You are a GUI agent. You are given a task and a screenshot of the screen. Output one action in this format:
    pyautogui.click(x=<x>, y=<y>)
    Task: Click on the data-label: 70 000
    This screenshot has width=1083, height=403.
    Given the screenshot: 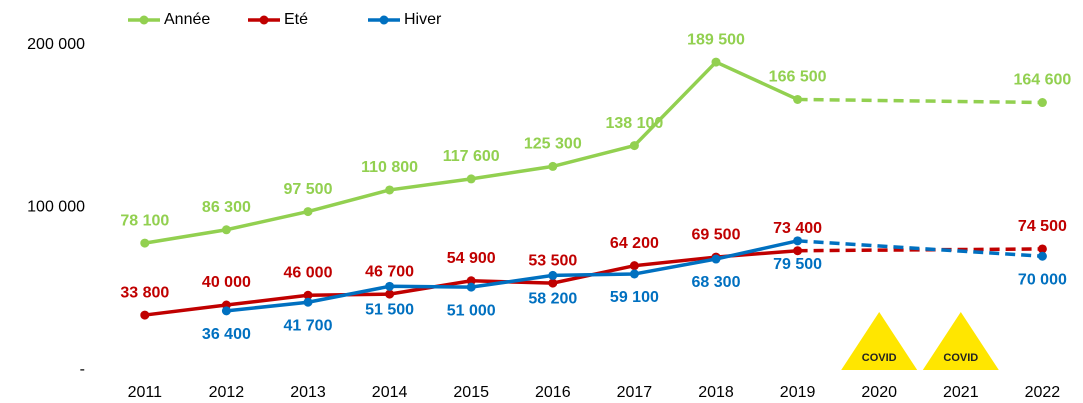 What is the action you would take?
    pyautogui.click(x=1042, y=279)
    